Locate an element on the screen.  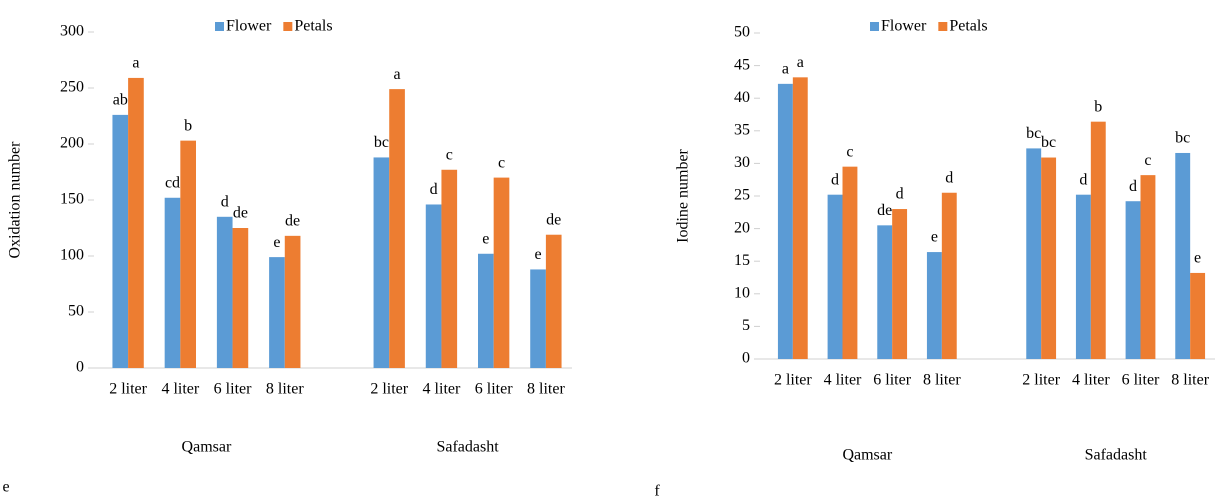
y-tick-label: 30 is located at coordinates (742, 162).